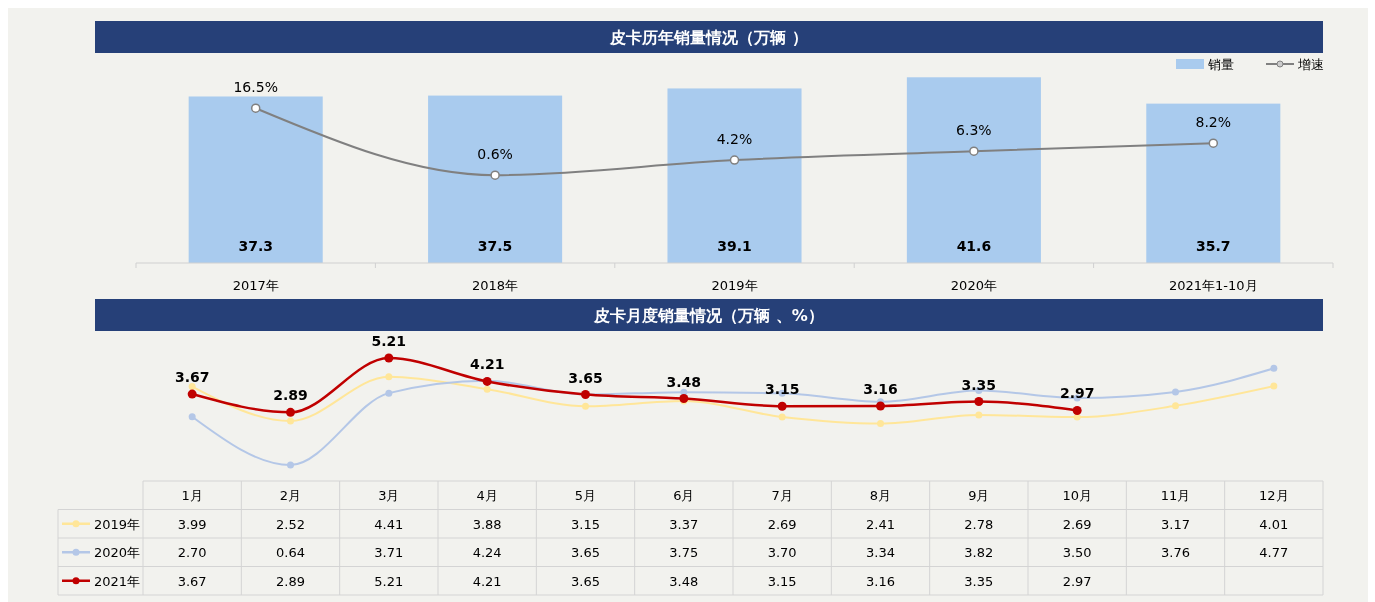  Describe the element at coordinates (290, 524) in the screenshot. I see `data-label: 2.52` at that location.